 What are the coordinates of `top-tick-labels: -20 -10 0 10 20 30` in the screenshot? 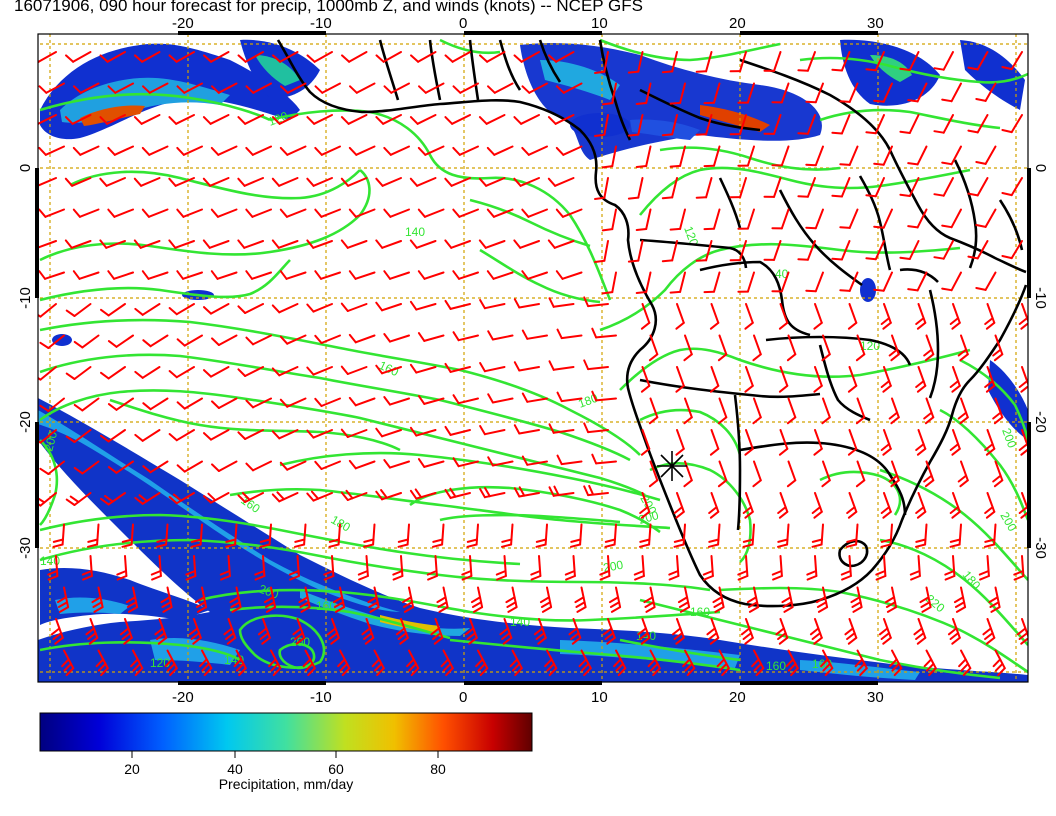 It's located at (528, 23).